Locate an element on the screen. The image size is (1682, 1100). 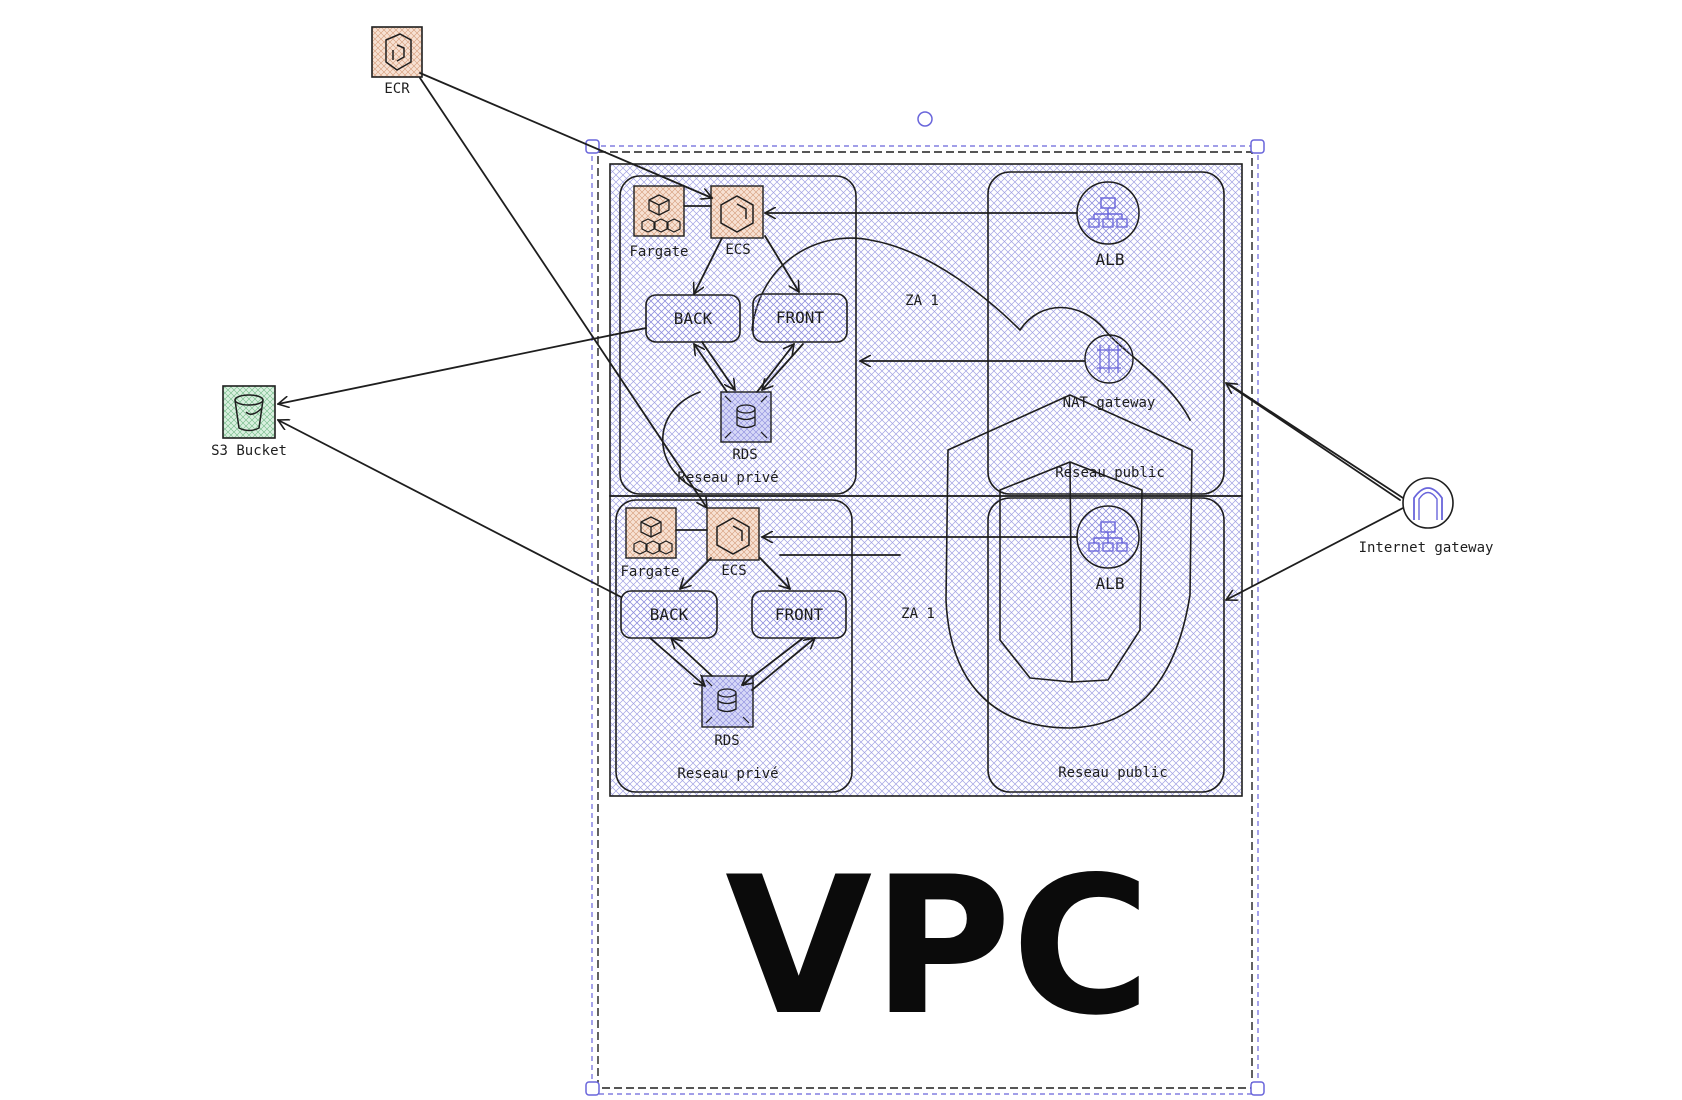
rotate-handle is located at coordinates (925, 119).